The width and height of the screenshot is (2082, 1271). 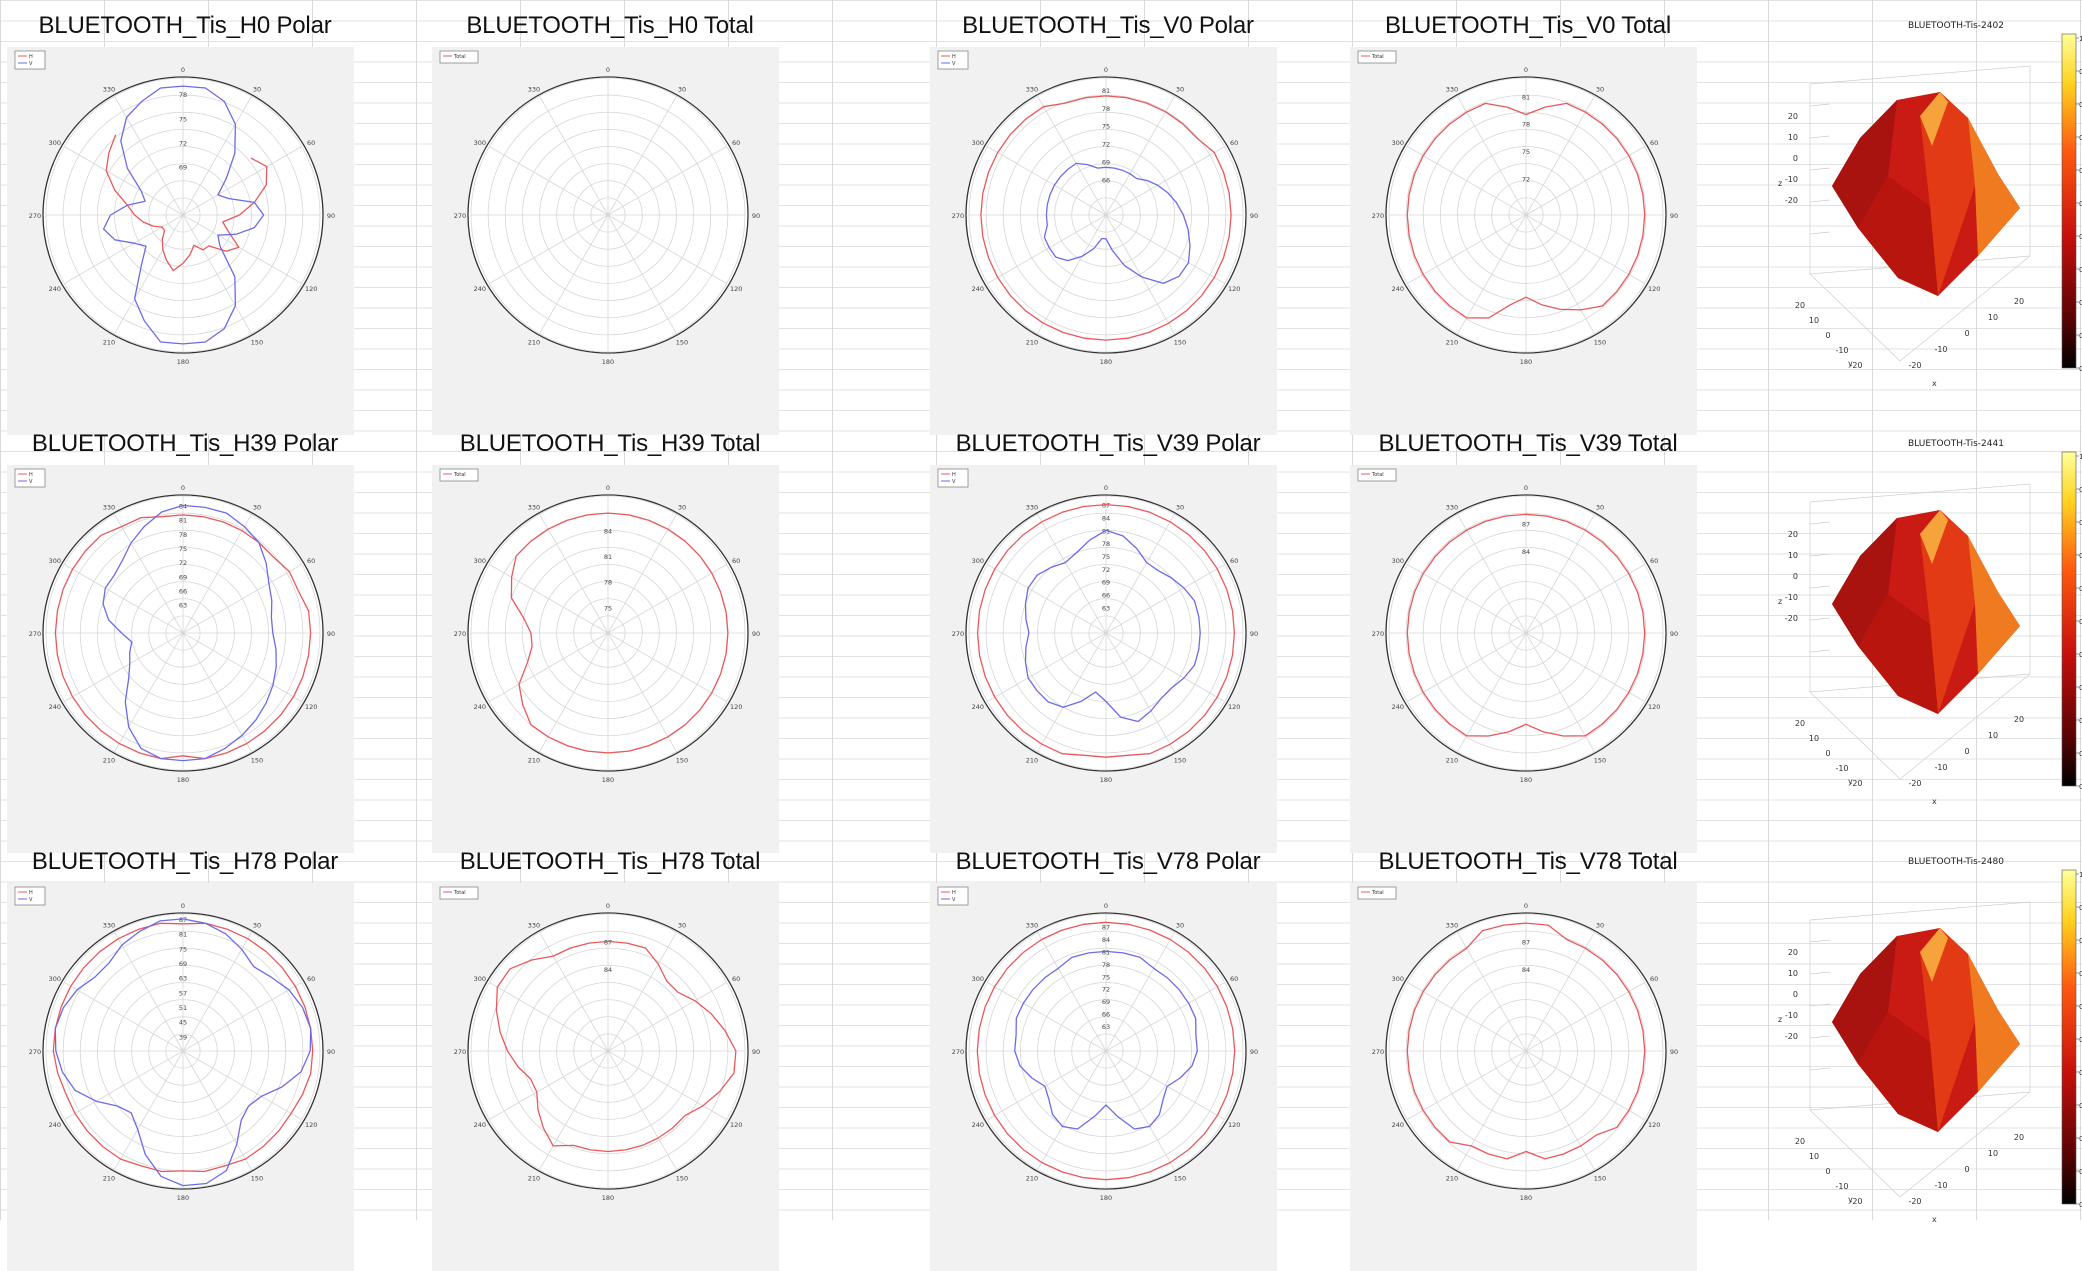 I want to click on chart-plot-area: 0 30 60 90 120 150 180 210 240 270 300 330 Total, so click(x=605, y=241).